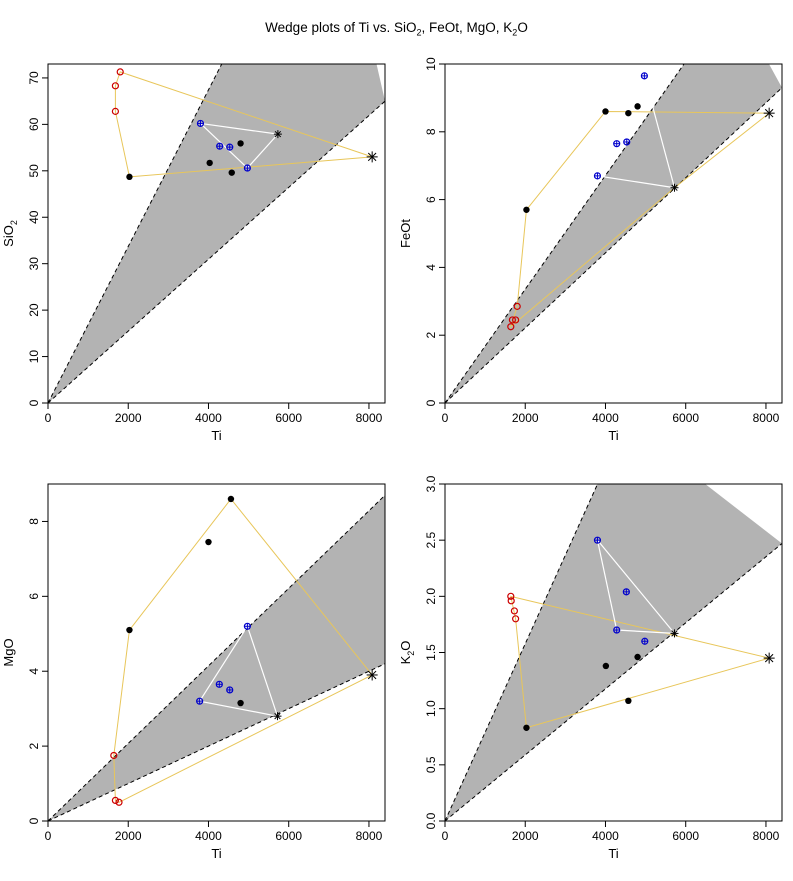  Describe the element at coordinates (467, 27) in the screenshot. I see `title-part-3: , FeOt, MgO, K` at that location.